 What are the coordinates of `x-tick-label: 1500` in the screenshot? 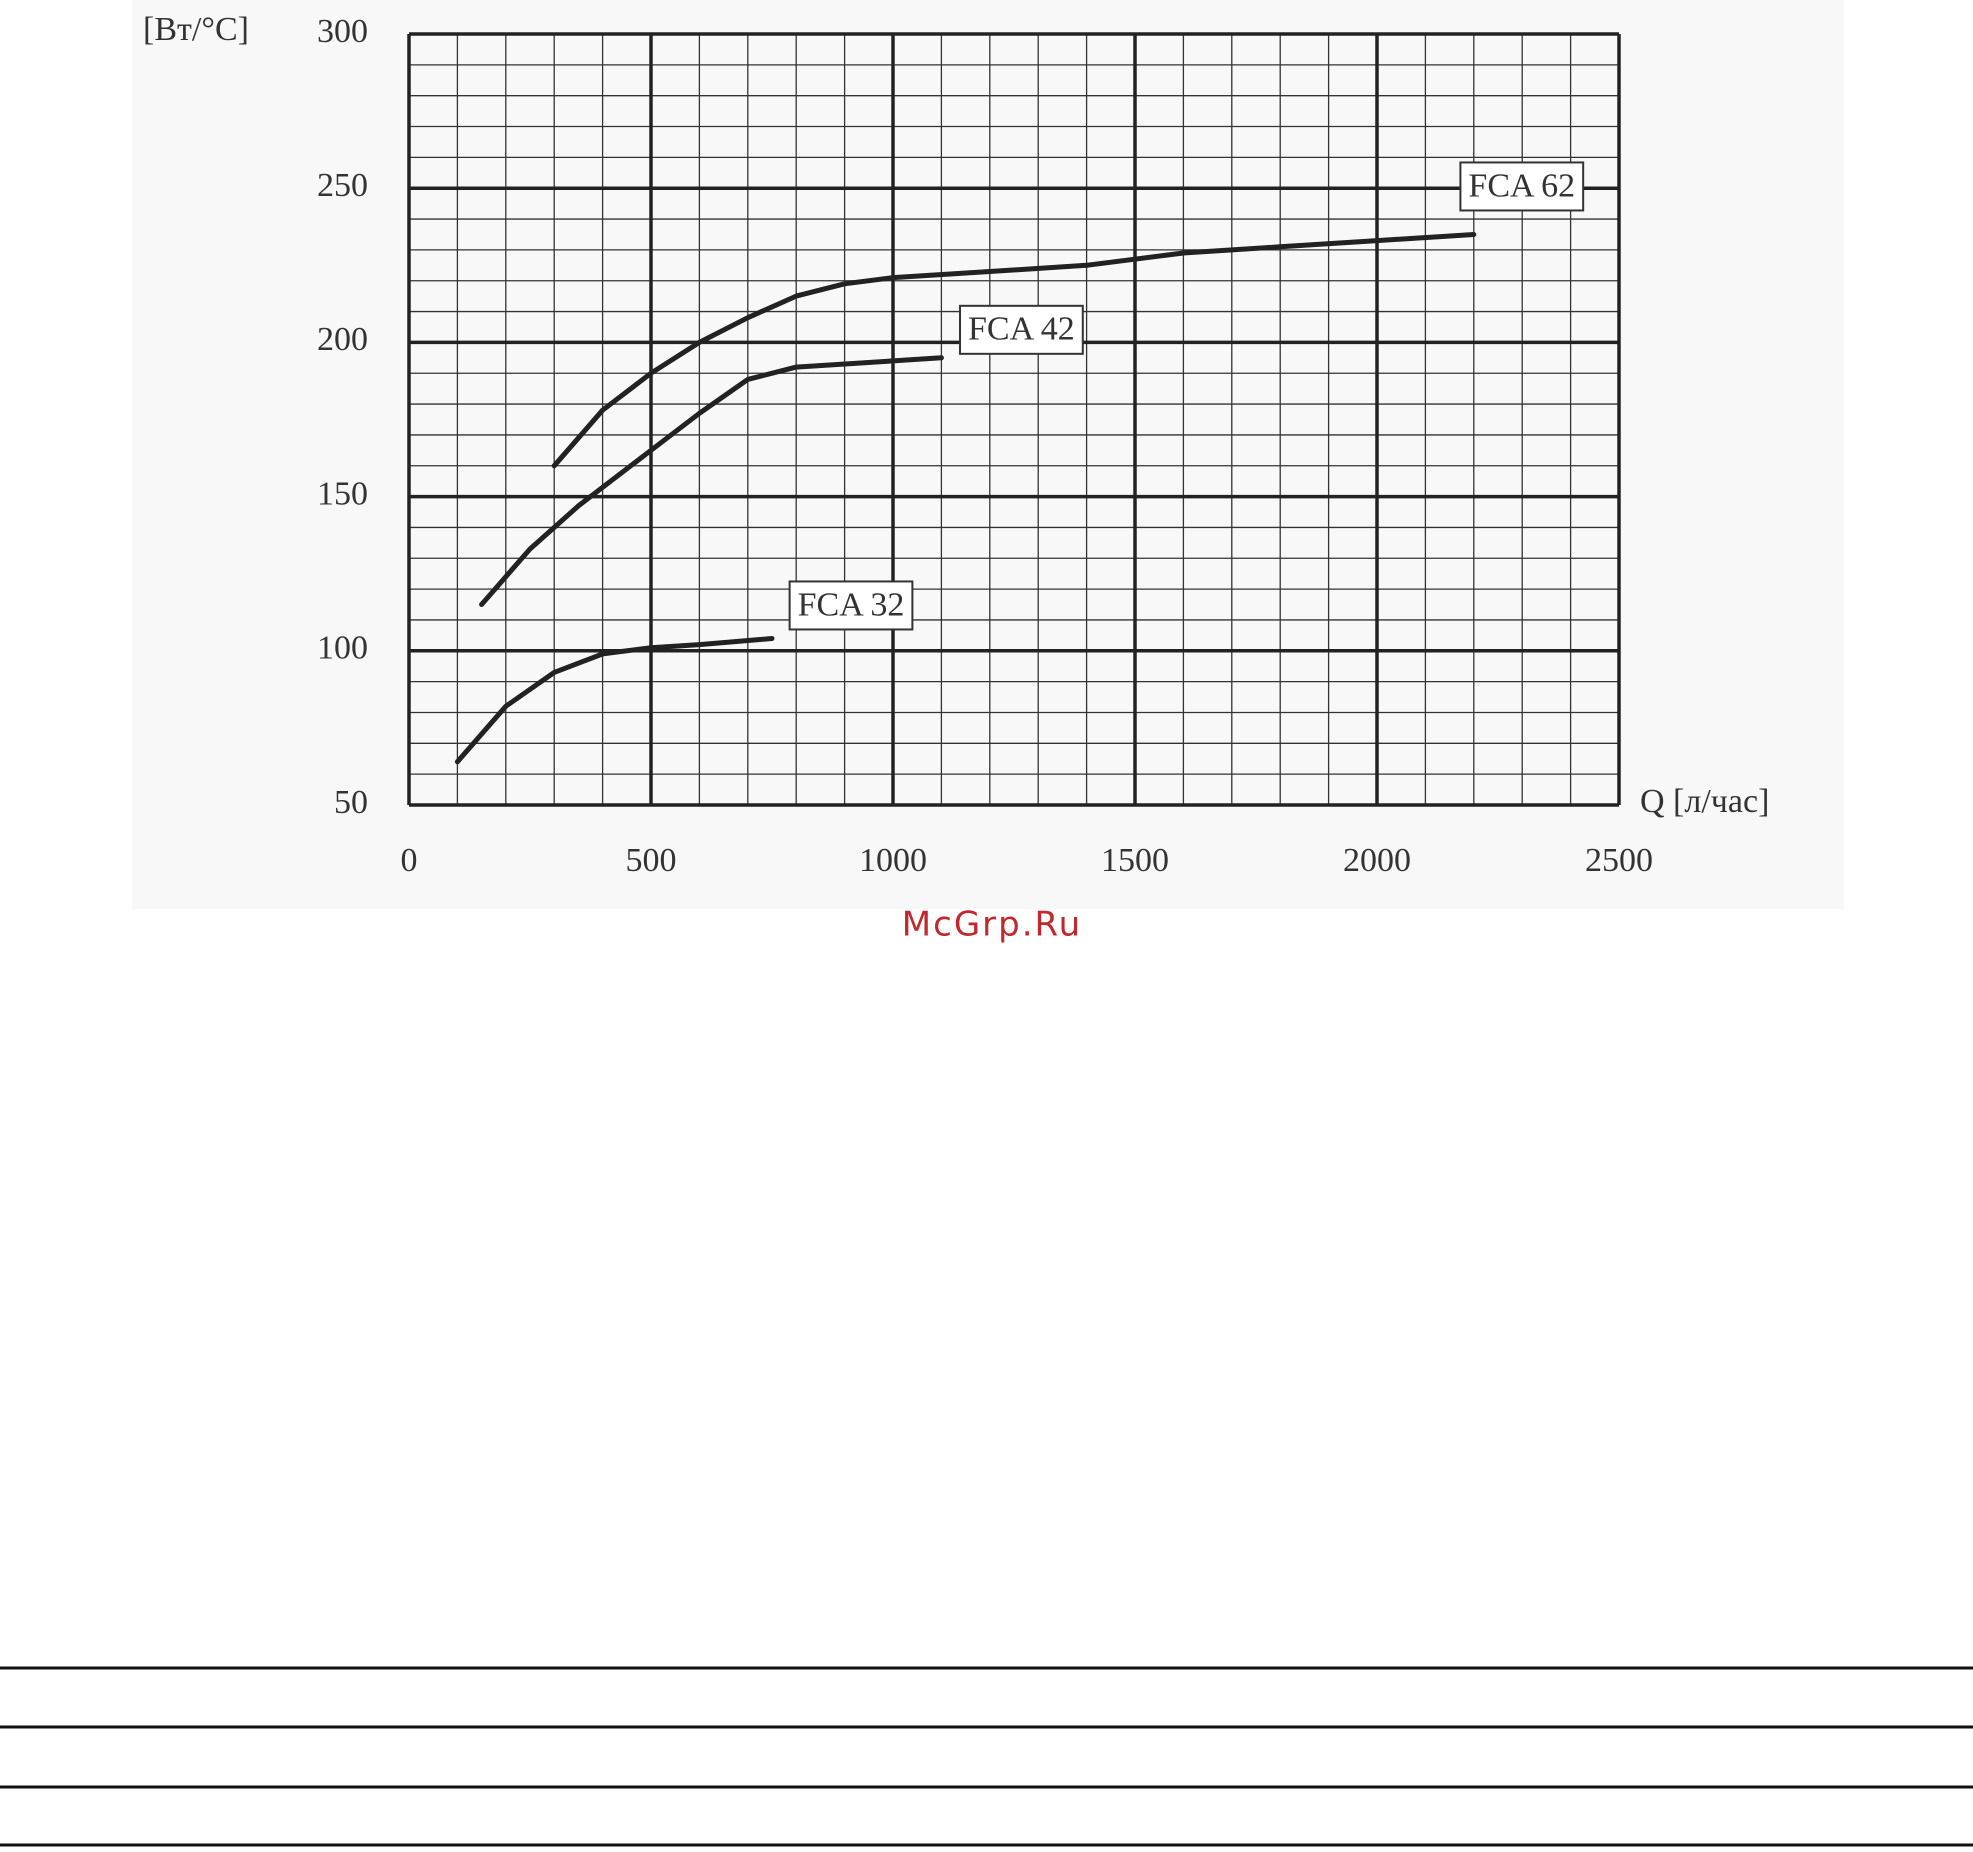 It's located at (1135, 860).